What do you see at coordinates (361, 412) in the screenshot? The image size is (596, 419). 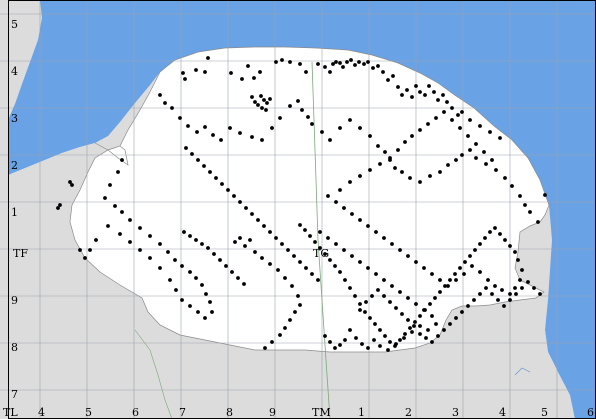 I see `label-bottom-1: 1` at bounding box center [361, 412].